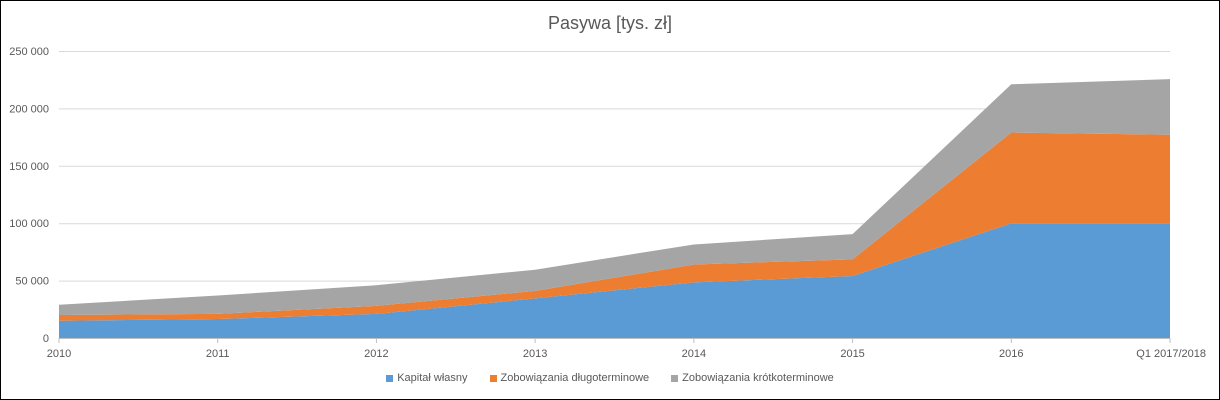  Describe the element at coordinates (29, 167) in the screenshot. I see `y-tick-label: 150 000` at that location.